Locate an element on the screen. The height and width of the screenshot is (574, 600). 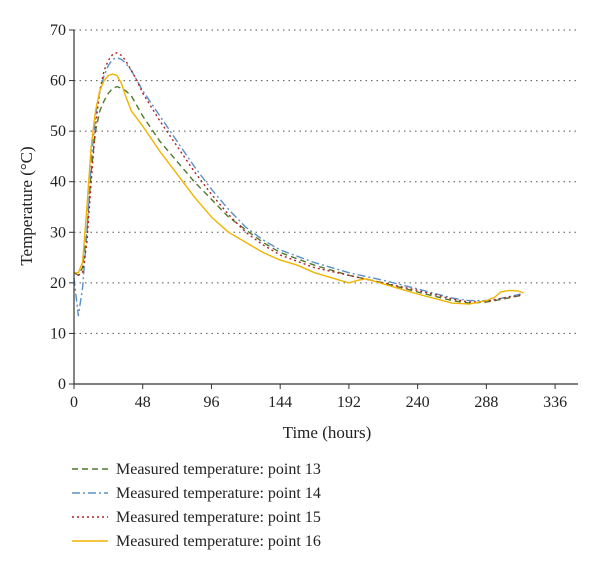
legend-label-3: Measured temperature: point 15 is located at coordinates (218, 517).